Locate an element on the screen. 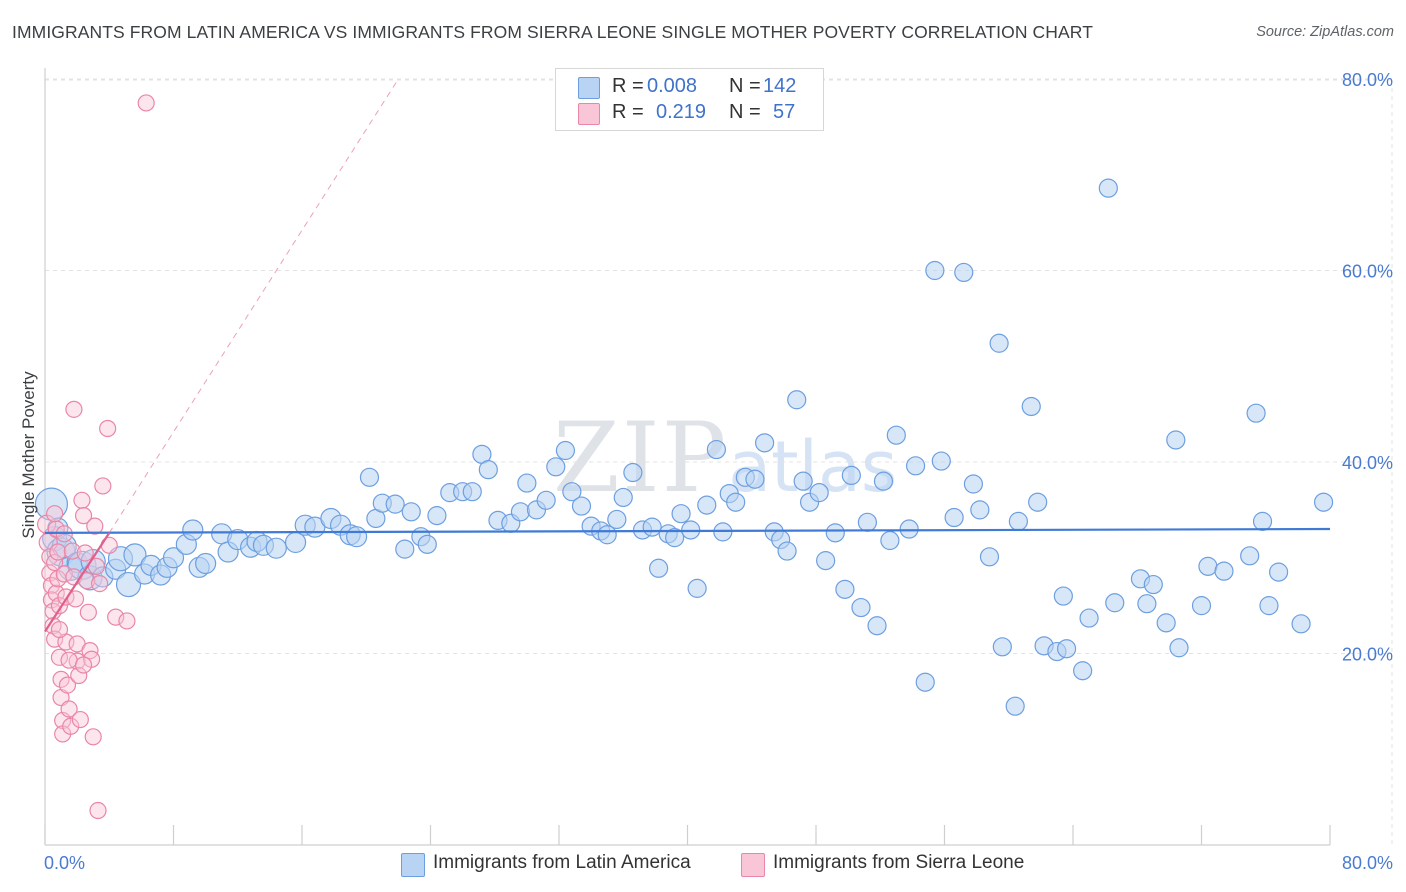  bottom-legend-swatch-blue is located at coordinates (413, 865).